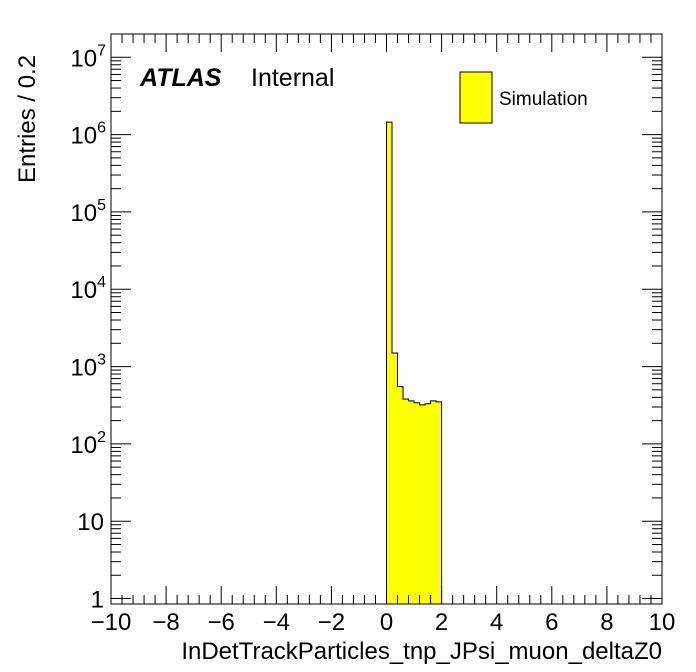 This screenshot has width=696, height=672. Describe the element at coordinates (276, 622) in the screenshot. I see `x-tick-label: −4` at that location.